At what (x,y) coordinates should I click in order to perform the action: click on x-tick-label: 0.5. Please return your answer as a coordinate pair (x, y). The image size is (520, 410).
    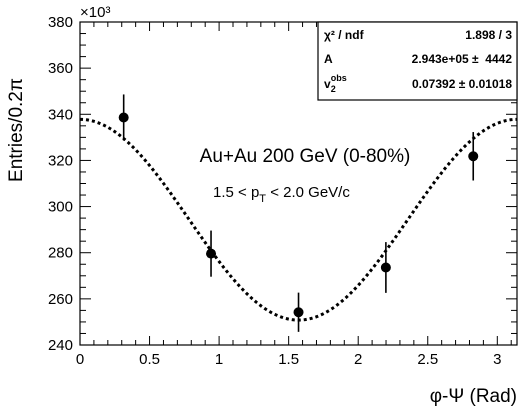
    Looking at the image, I should click on (149, 359).